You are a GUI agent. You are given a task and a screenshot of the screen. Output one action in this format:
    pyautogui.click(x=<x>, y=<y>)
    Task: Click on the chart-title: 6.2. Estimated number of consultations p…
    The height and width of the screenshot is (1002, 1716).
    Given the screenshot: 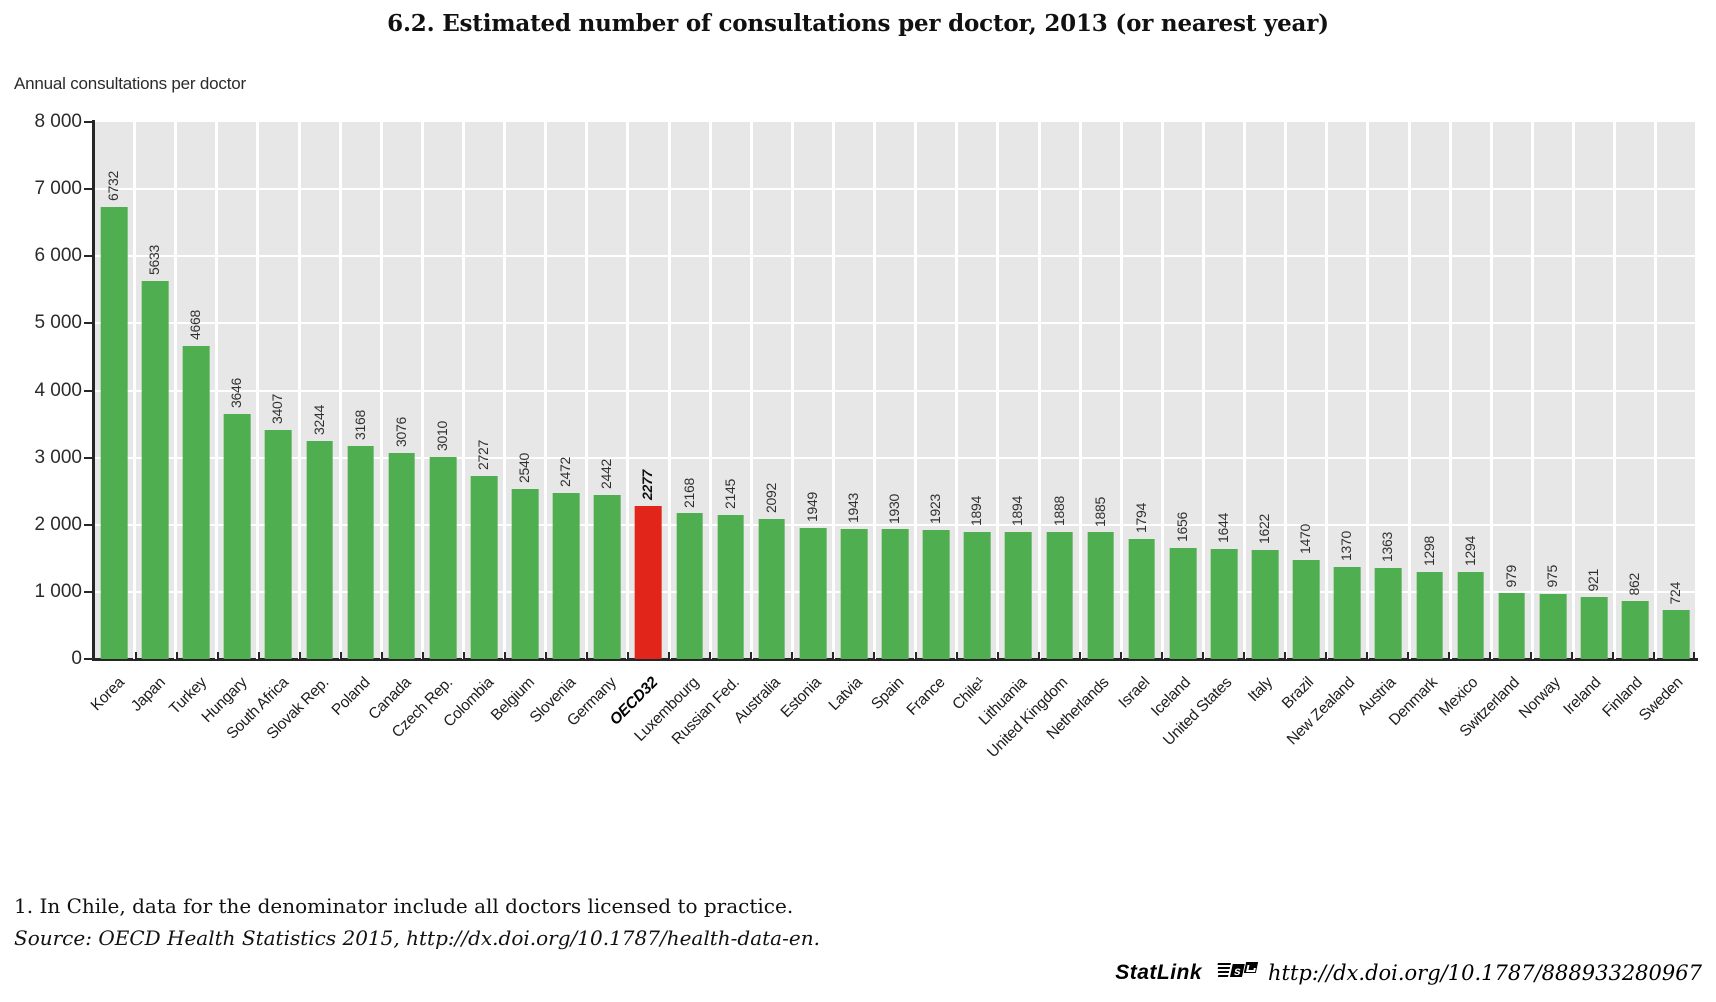 What is the action you would take?
    pyautogui.click(x=858, y=23)
    